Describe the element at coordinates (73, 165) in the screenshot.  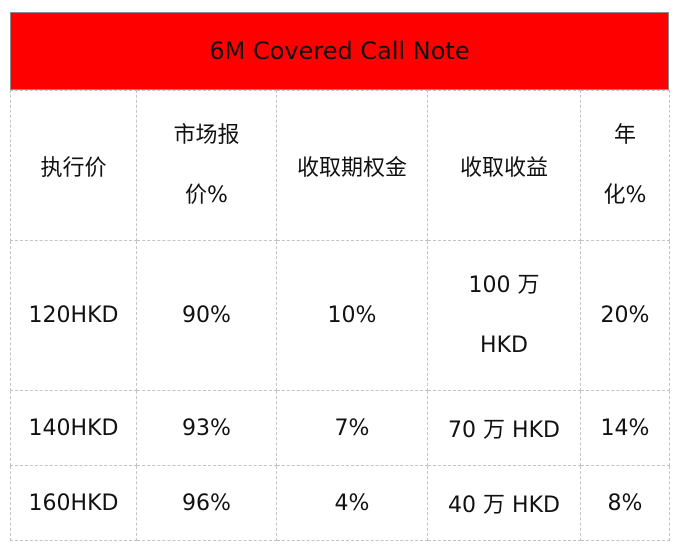
I see `header-strike-price: 执行价` at that location.